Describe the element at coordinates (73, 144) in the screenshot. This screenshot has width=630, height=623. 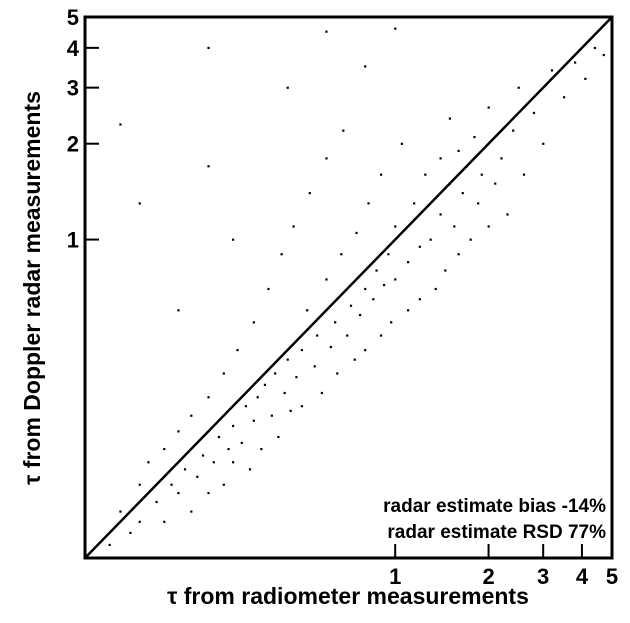
I see `y-tick-label: 2` at that location.